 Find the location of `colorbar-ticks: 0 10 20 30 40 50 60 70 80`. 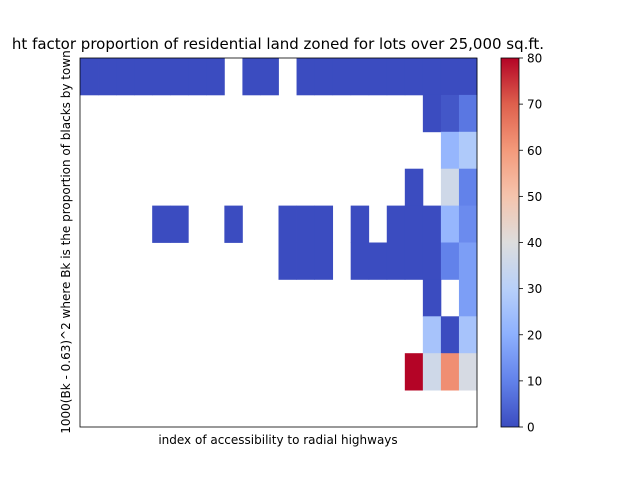

colorbar-ticks: 0 10 20 30 40 50 60 70 80 is located at coordinates (530, 243).